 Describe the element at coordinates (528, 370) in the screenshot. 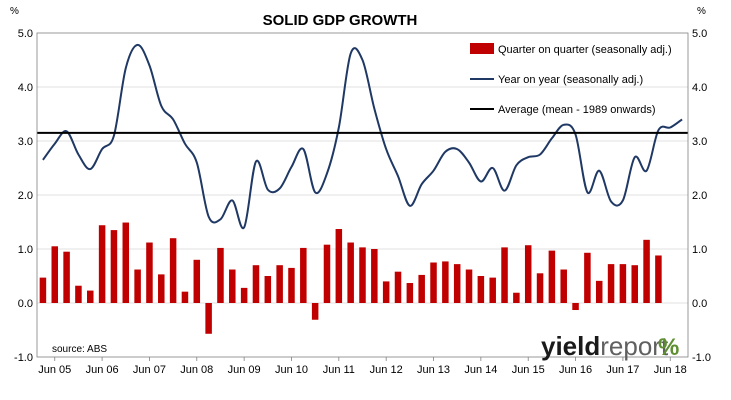

I see `x-tick-label: Jun 15` at that location.